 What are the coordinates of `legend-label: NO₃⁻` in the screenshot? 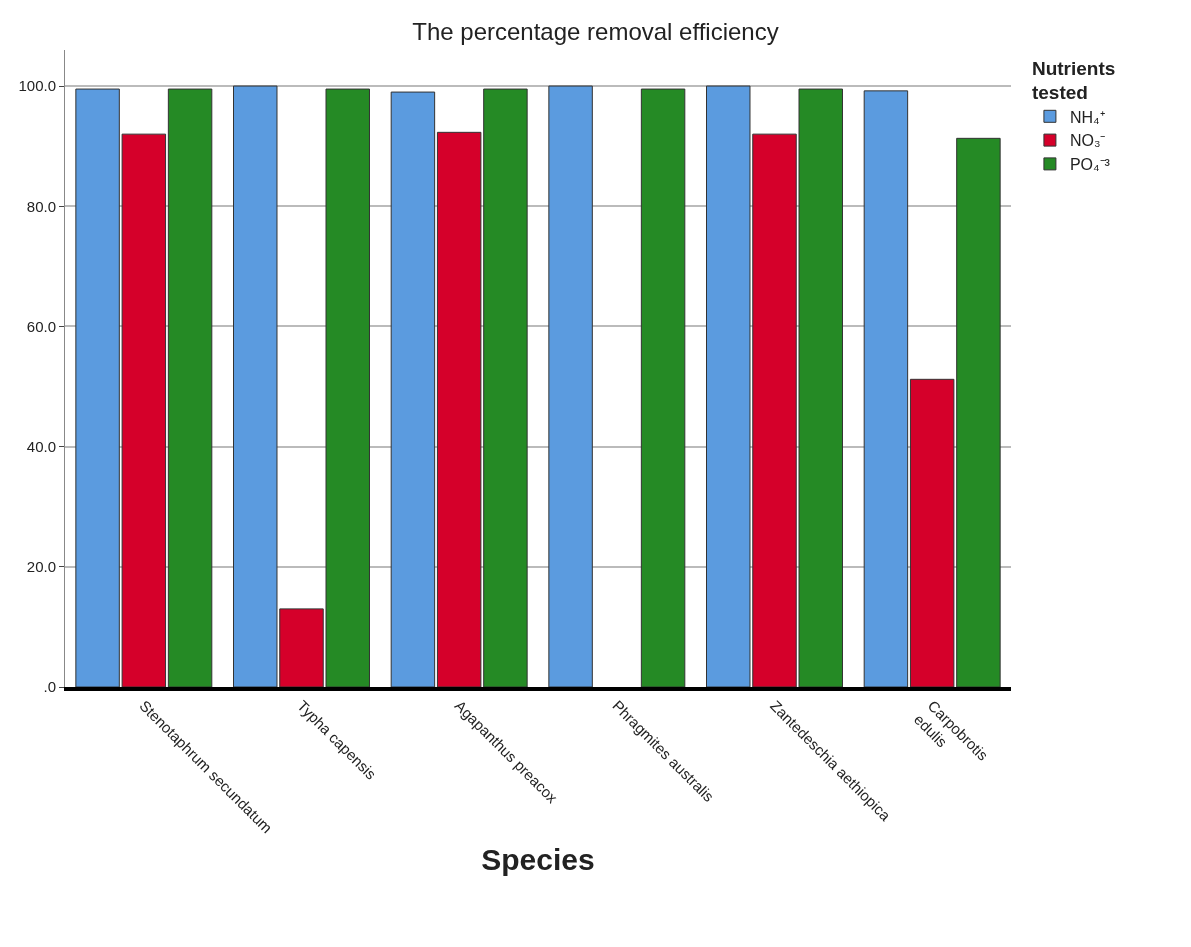 It's located at (1087, 141).